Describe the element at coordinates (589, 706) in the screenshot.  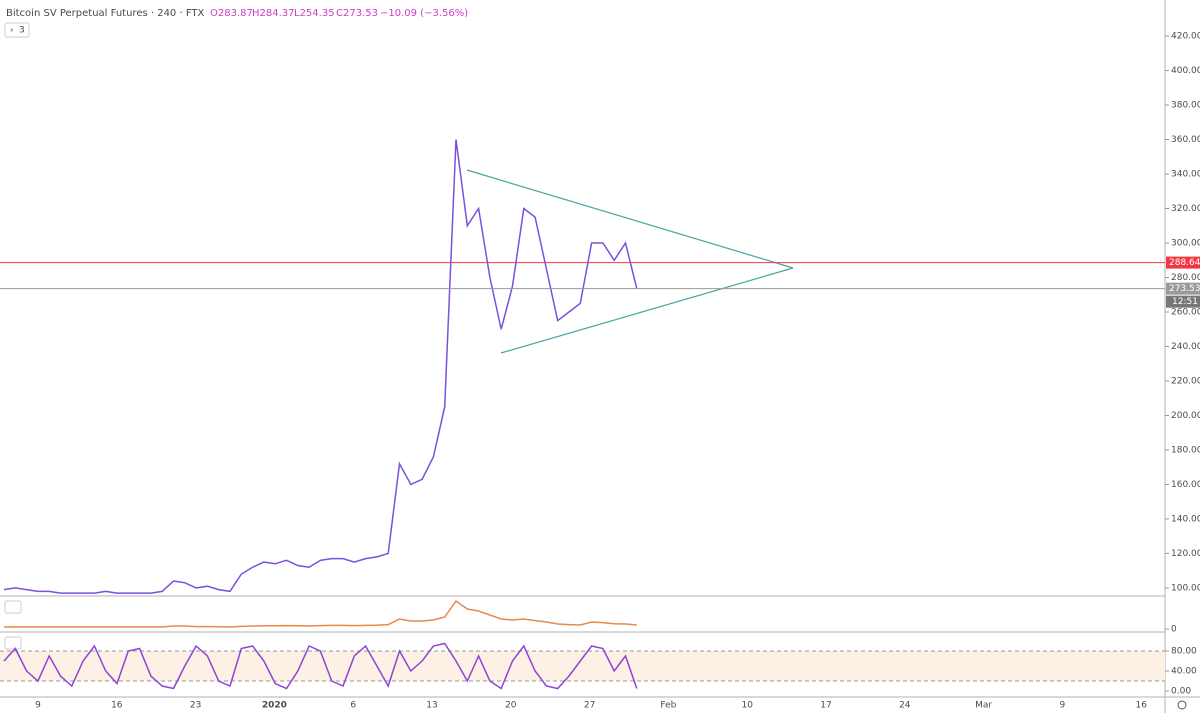
I see `time-label: 27` at that location.